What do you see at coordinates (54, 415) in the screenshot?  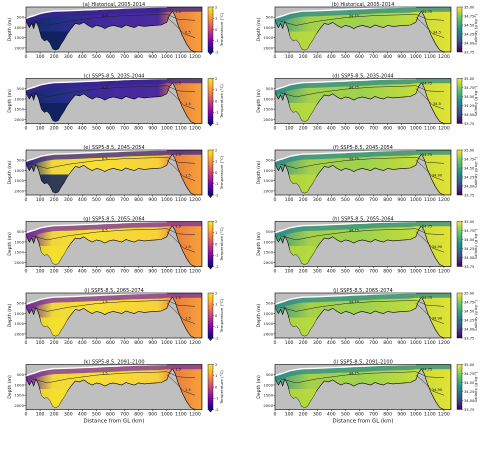 I see `x-tick-label: 200` at bounding box center [54, 415].